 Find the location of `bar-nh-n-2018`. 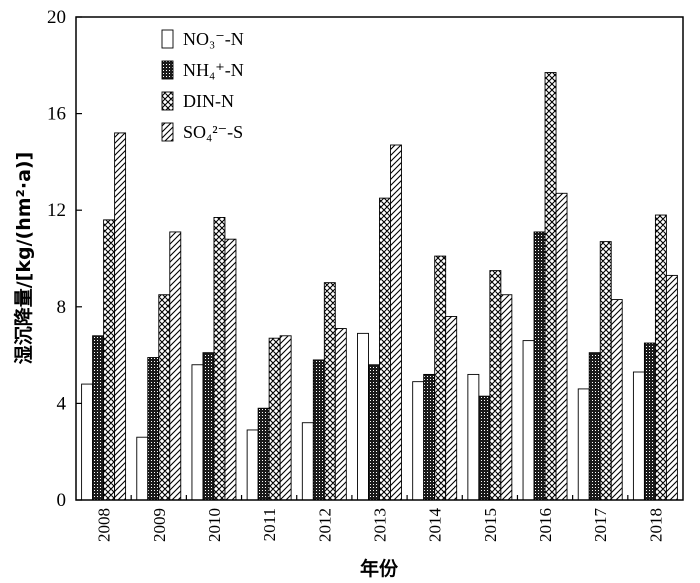

bar-nh-n-2018 is located at coordinates (649, 421).